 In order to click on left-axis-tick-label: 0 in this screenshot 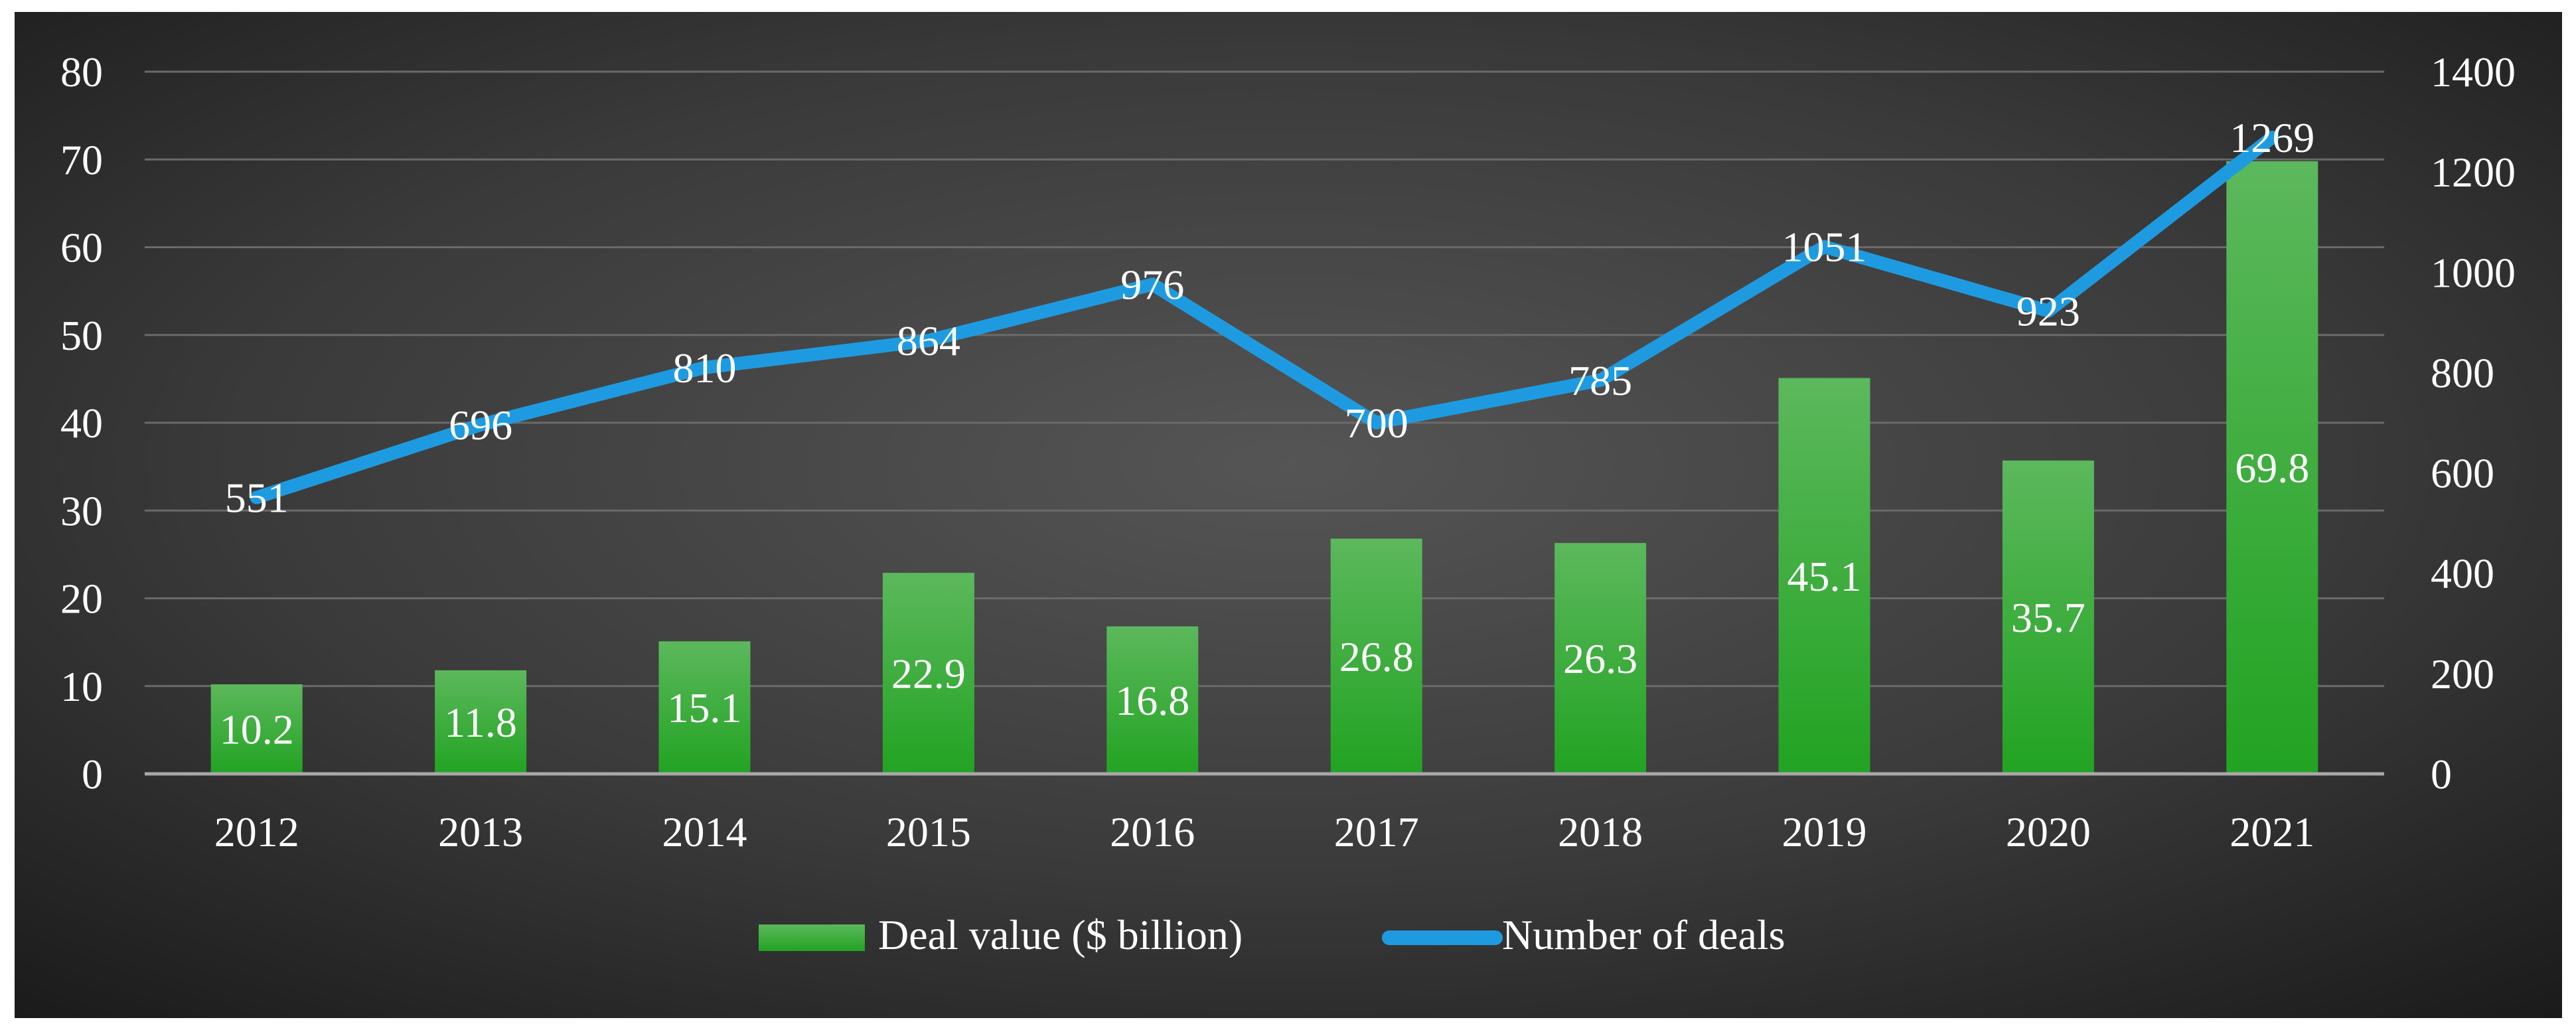, I will do `click(92, 774)`.